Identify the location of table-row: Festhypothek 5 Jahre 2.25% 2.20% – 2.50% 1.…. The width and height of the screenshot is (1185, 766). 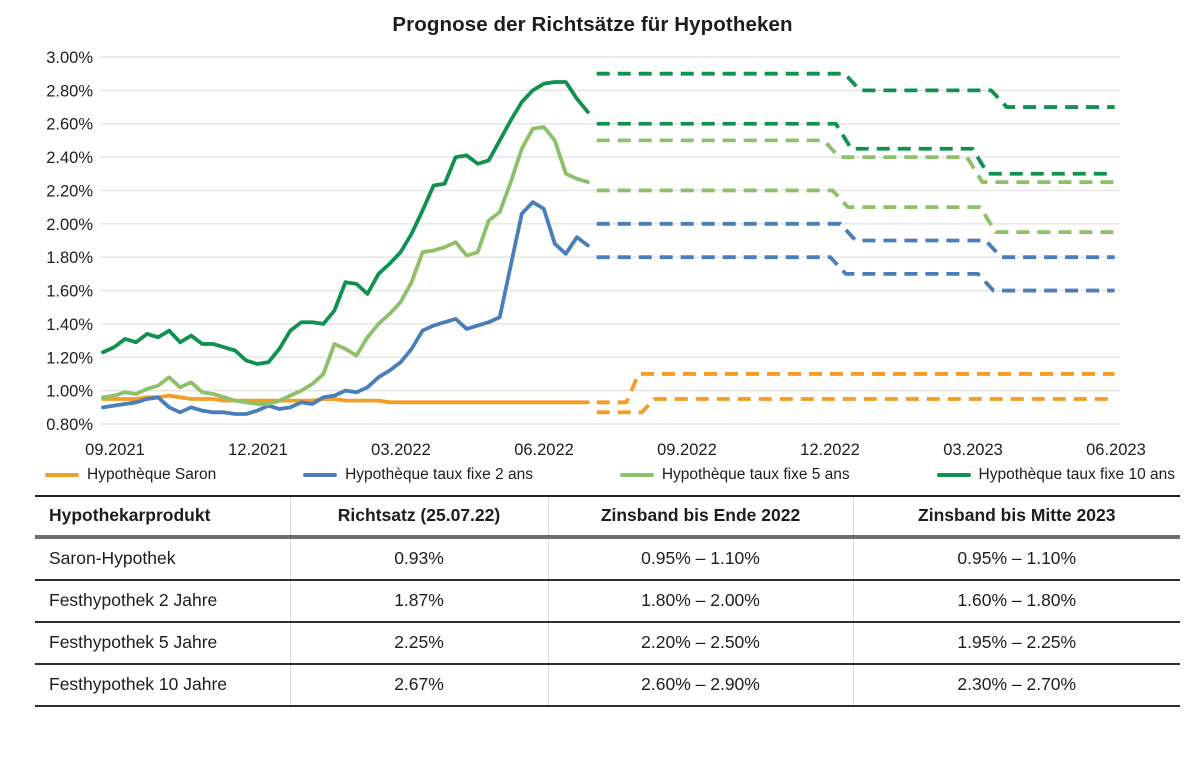
(607, 643).